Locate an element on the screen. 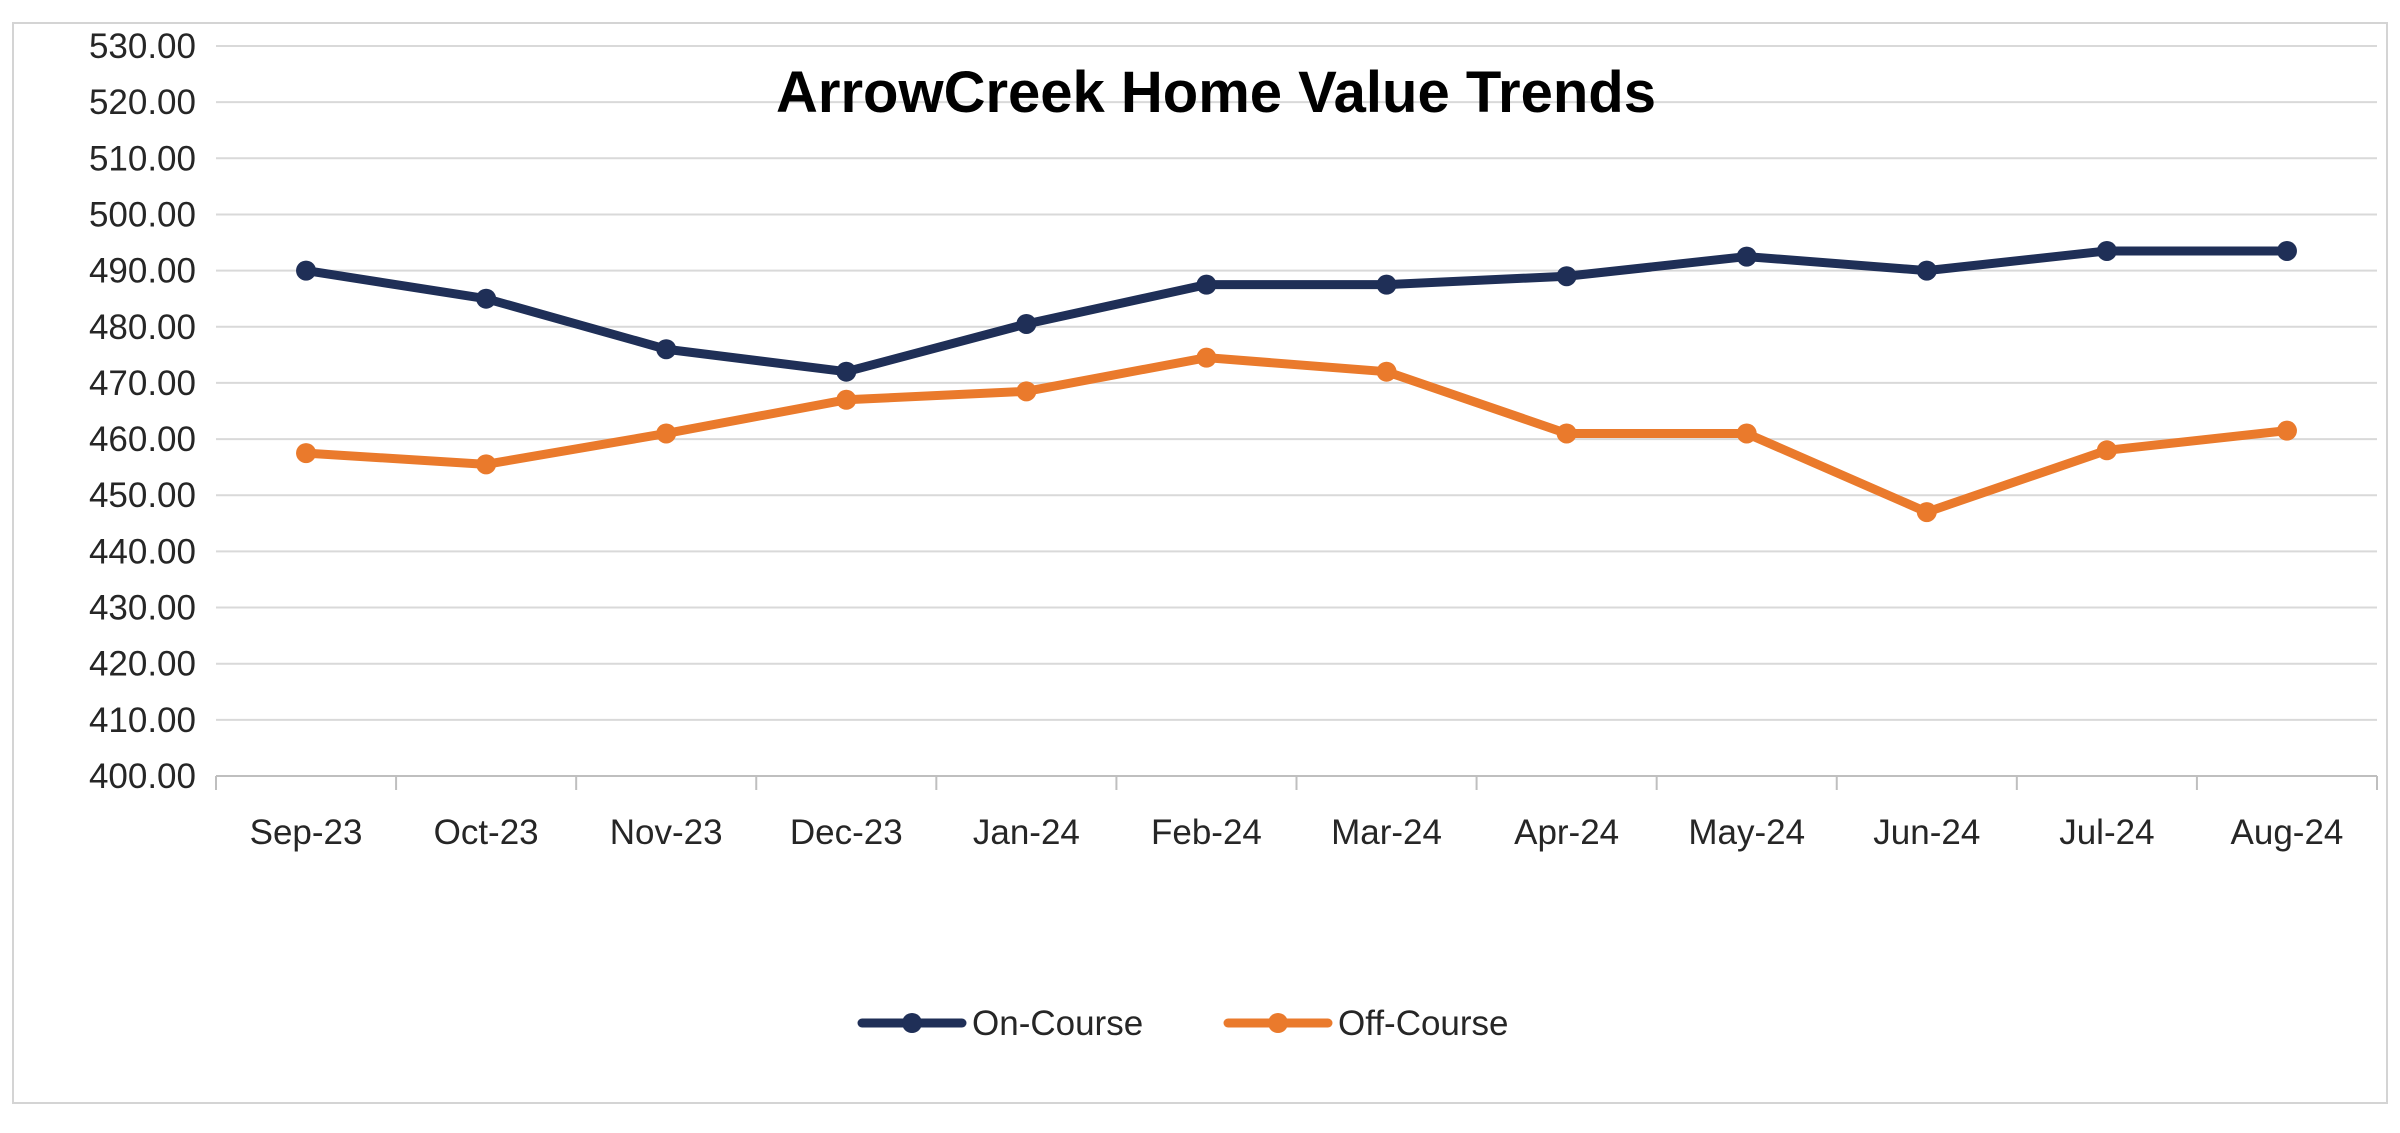  x-tick-label: Jun-24 is located at coordinates (1926, 832).